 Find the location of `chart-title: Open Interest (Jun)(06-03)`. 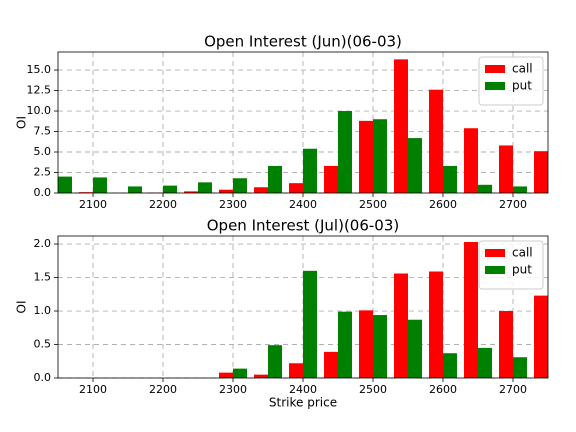

chart-title: Open Interest (Jun)(06-03) is located at coordinates (303, 42).